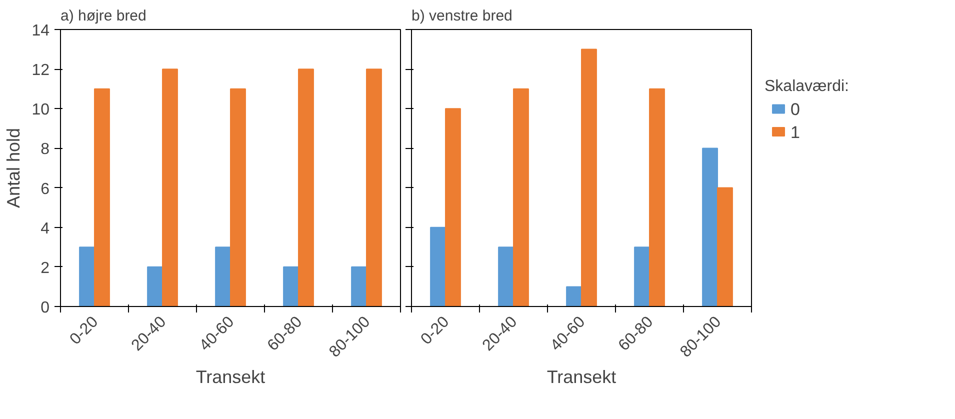  I want to click on legend-label: 1, so click(795, 132).